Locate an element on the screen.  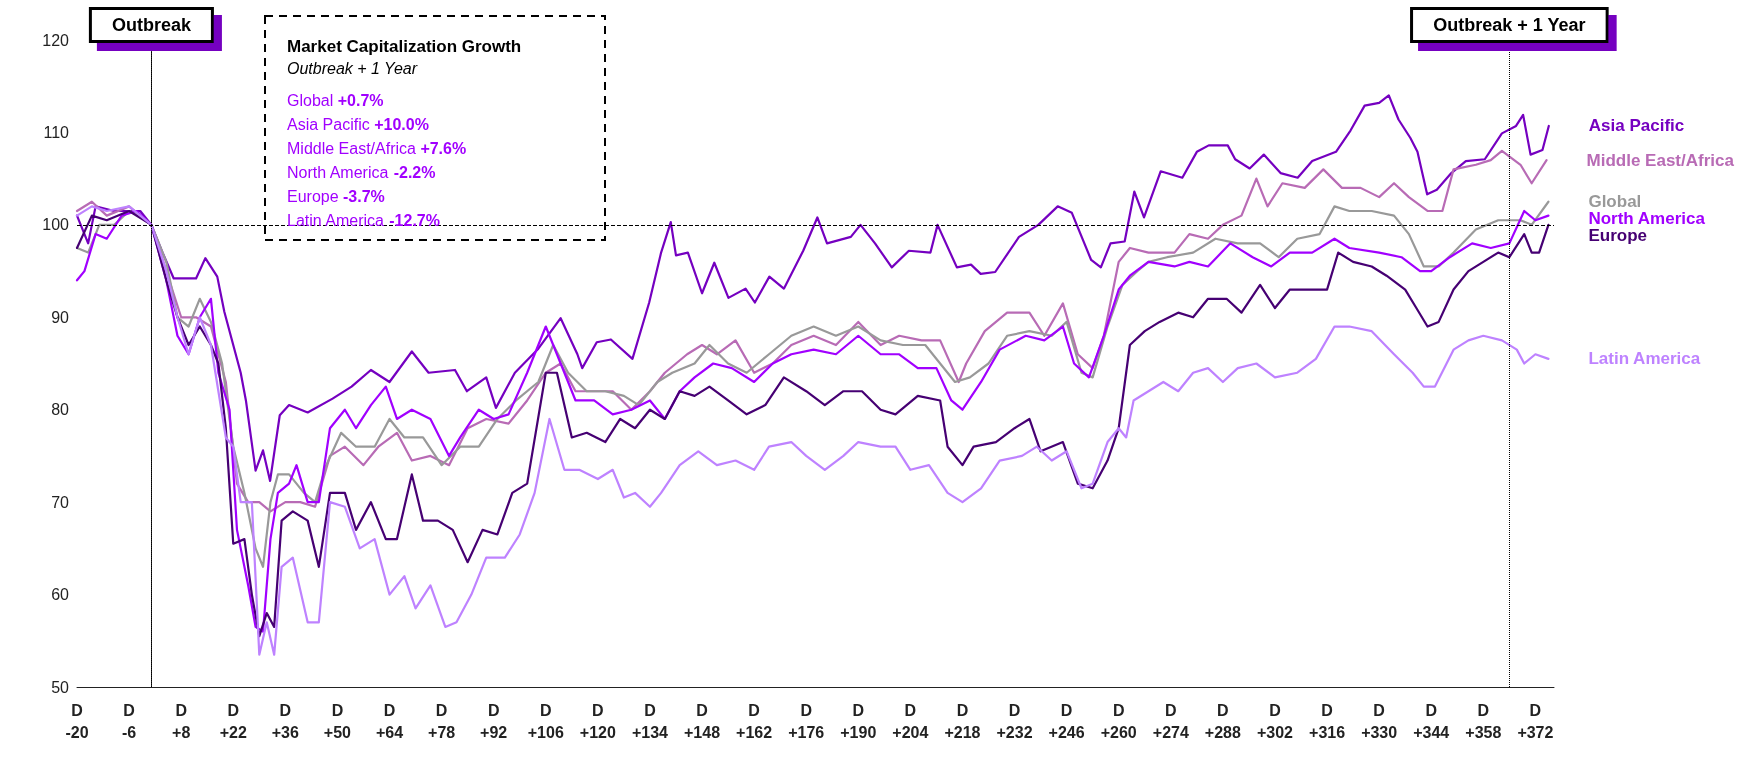
x-tick-label: D +316 is located at coordinates (1327, 721).